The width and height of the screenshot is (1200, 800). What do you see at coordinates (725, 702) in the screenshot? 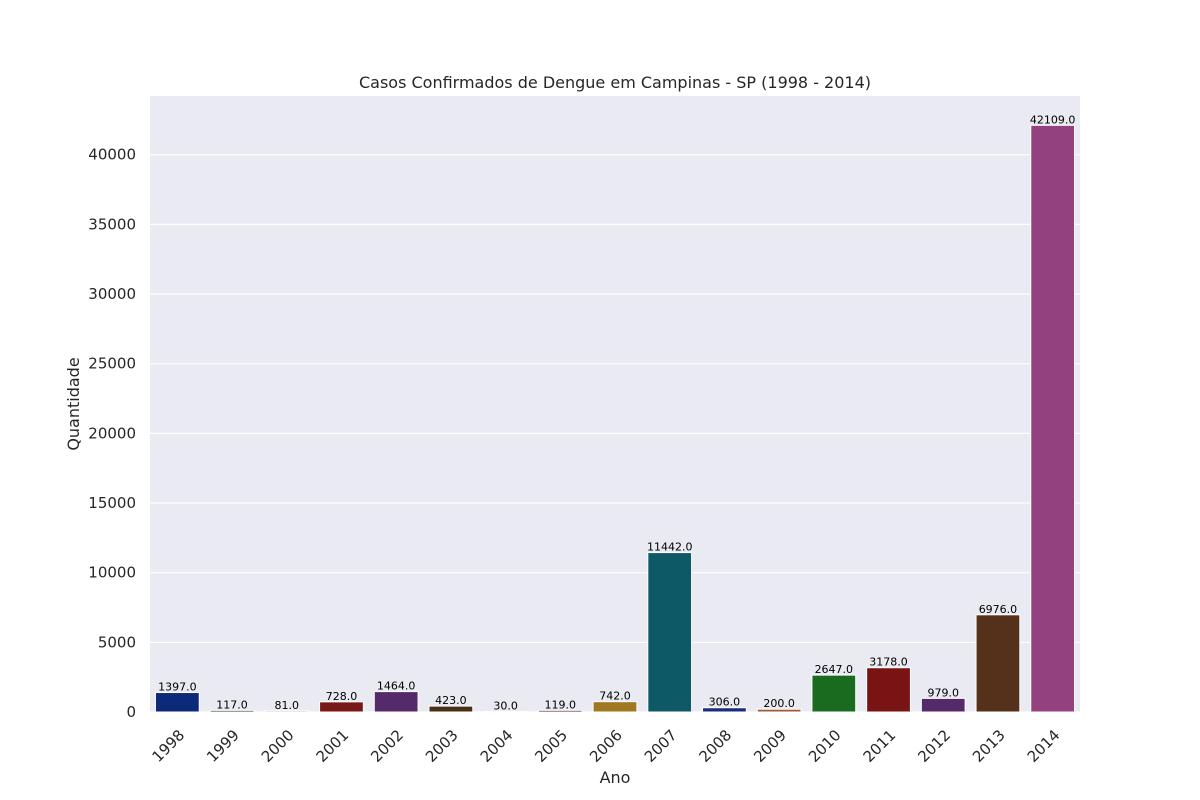
I see `bar-value-label: 306.0` at bounding box center [725, 702].